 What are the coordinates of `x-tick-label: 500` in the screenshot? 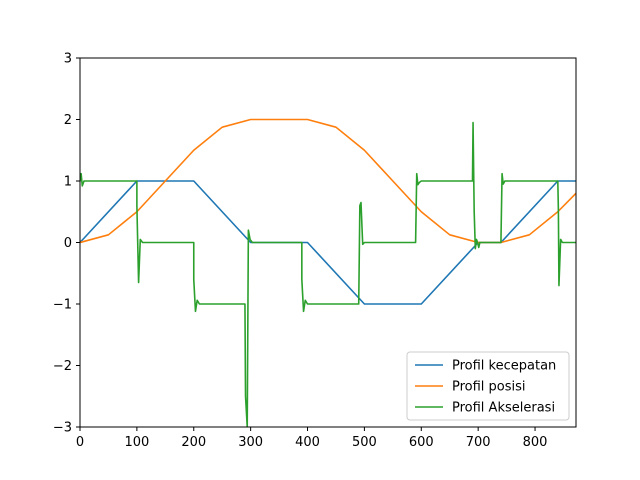 It's located at (364, 442).